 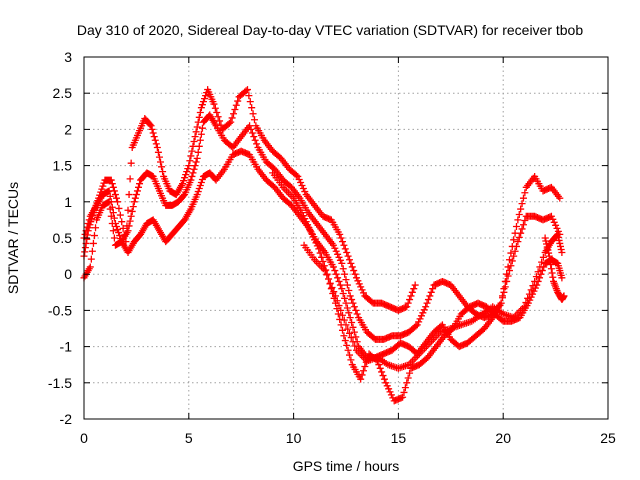 What do you see at coordinates (84, 438) in the screenshot?
I see `x-tick-label: 0` at bounding box center [84, 438].